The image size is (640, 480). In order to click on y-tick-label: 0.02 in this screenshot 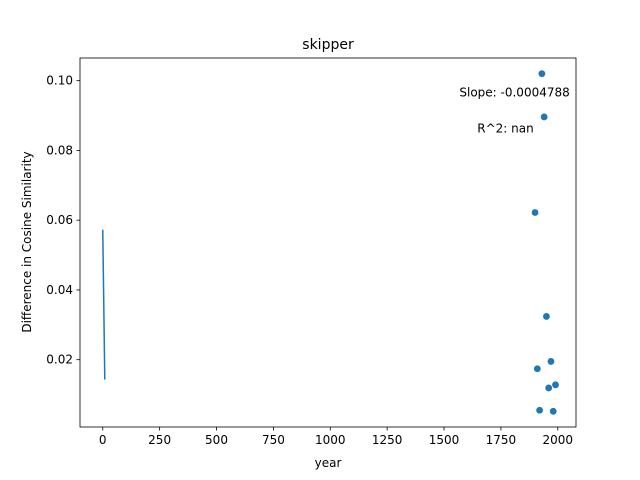, I will do `click(59, 360)`.